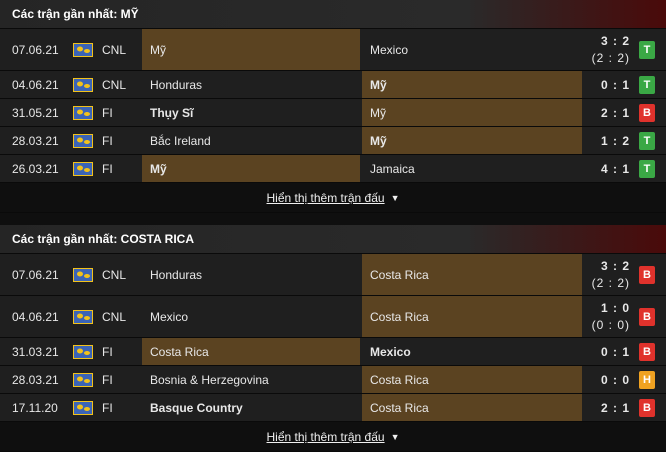  I want to click on match-row: 31.05.21 FI Thụy Sĩ Mỹ 2 : 1 B, so click(333, 113).